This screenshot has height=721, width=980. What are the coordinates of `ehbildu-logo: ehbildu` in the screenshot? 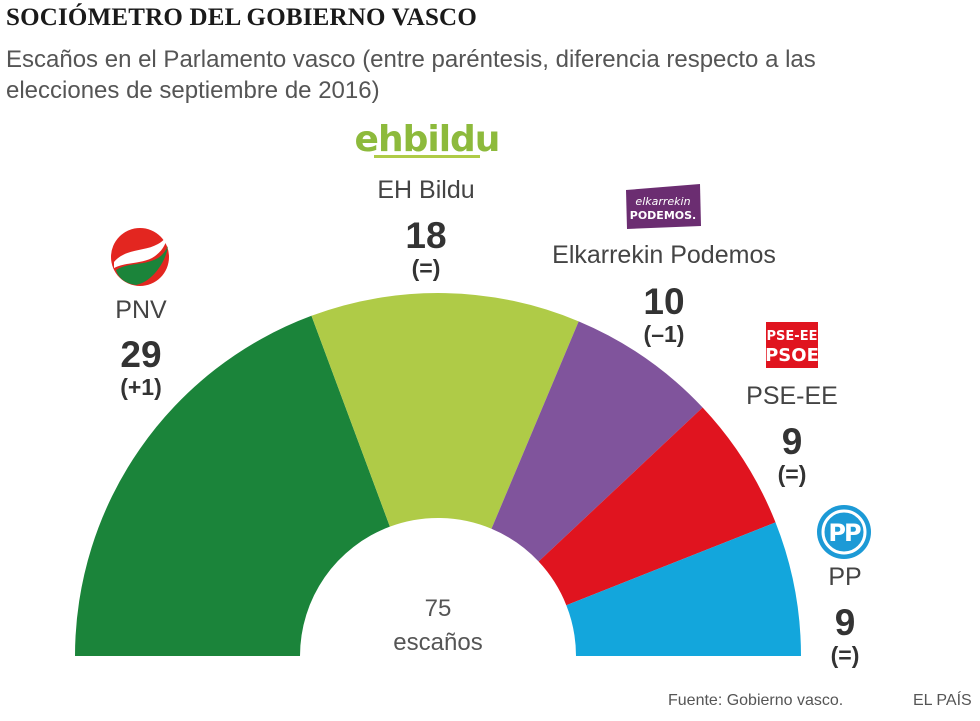 It's located at (428, 139).